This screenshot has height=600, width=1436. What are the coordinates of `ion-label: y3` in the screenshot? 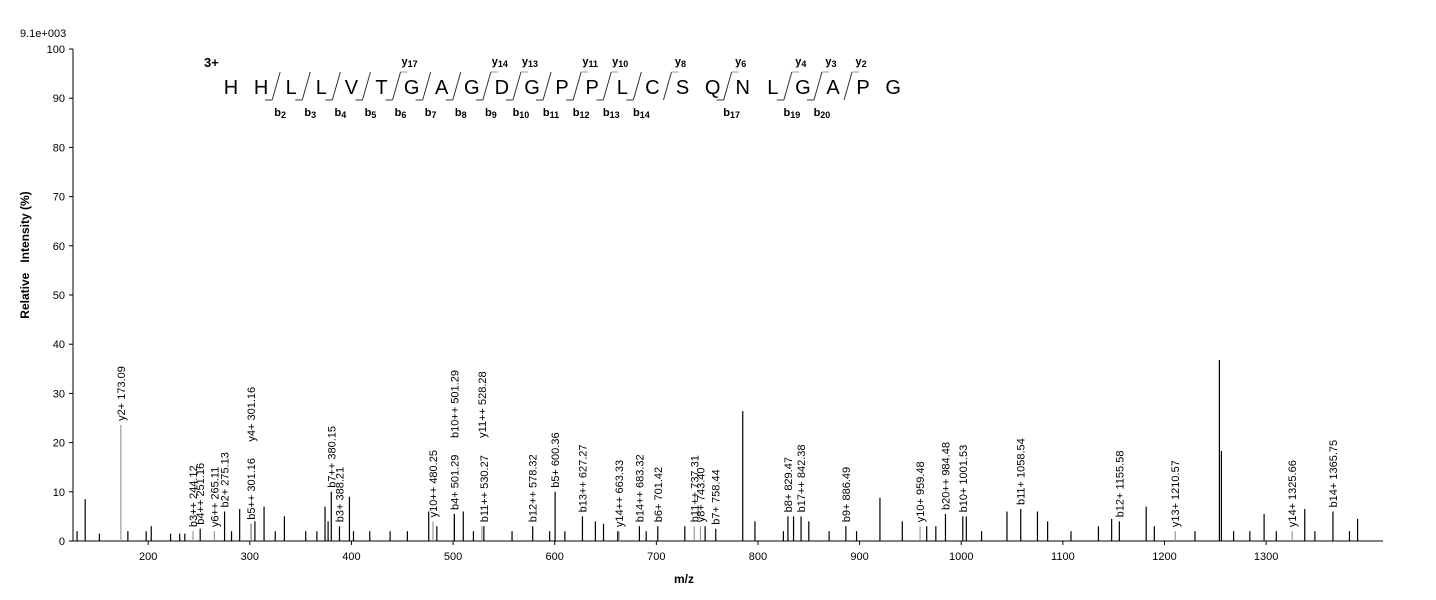 It's located at (830, 62).